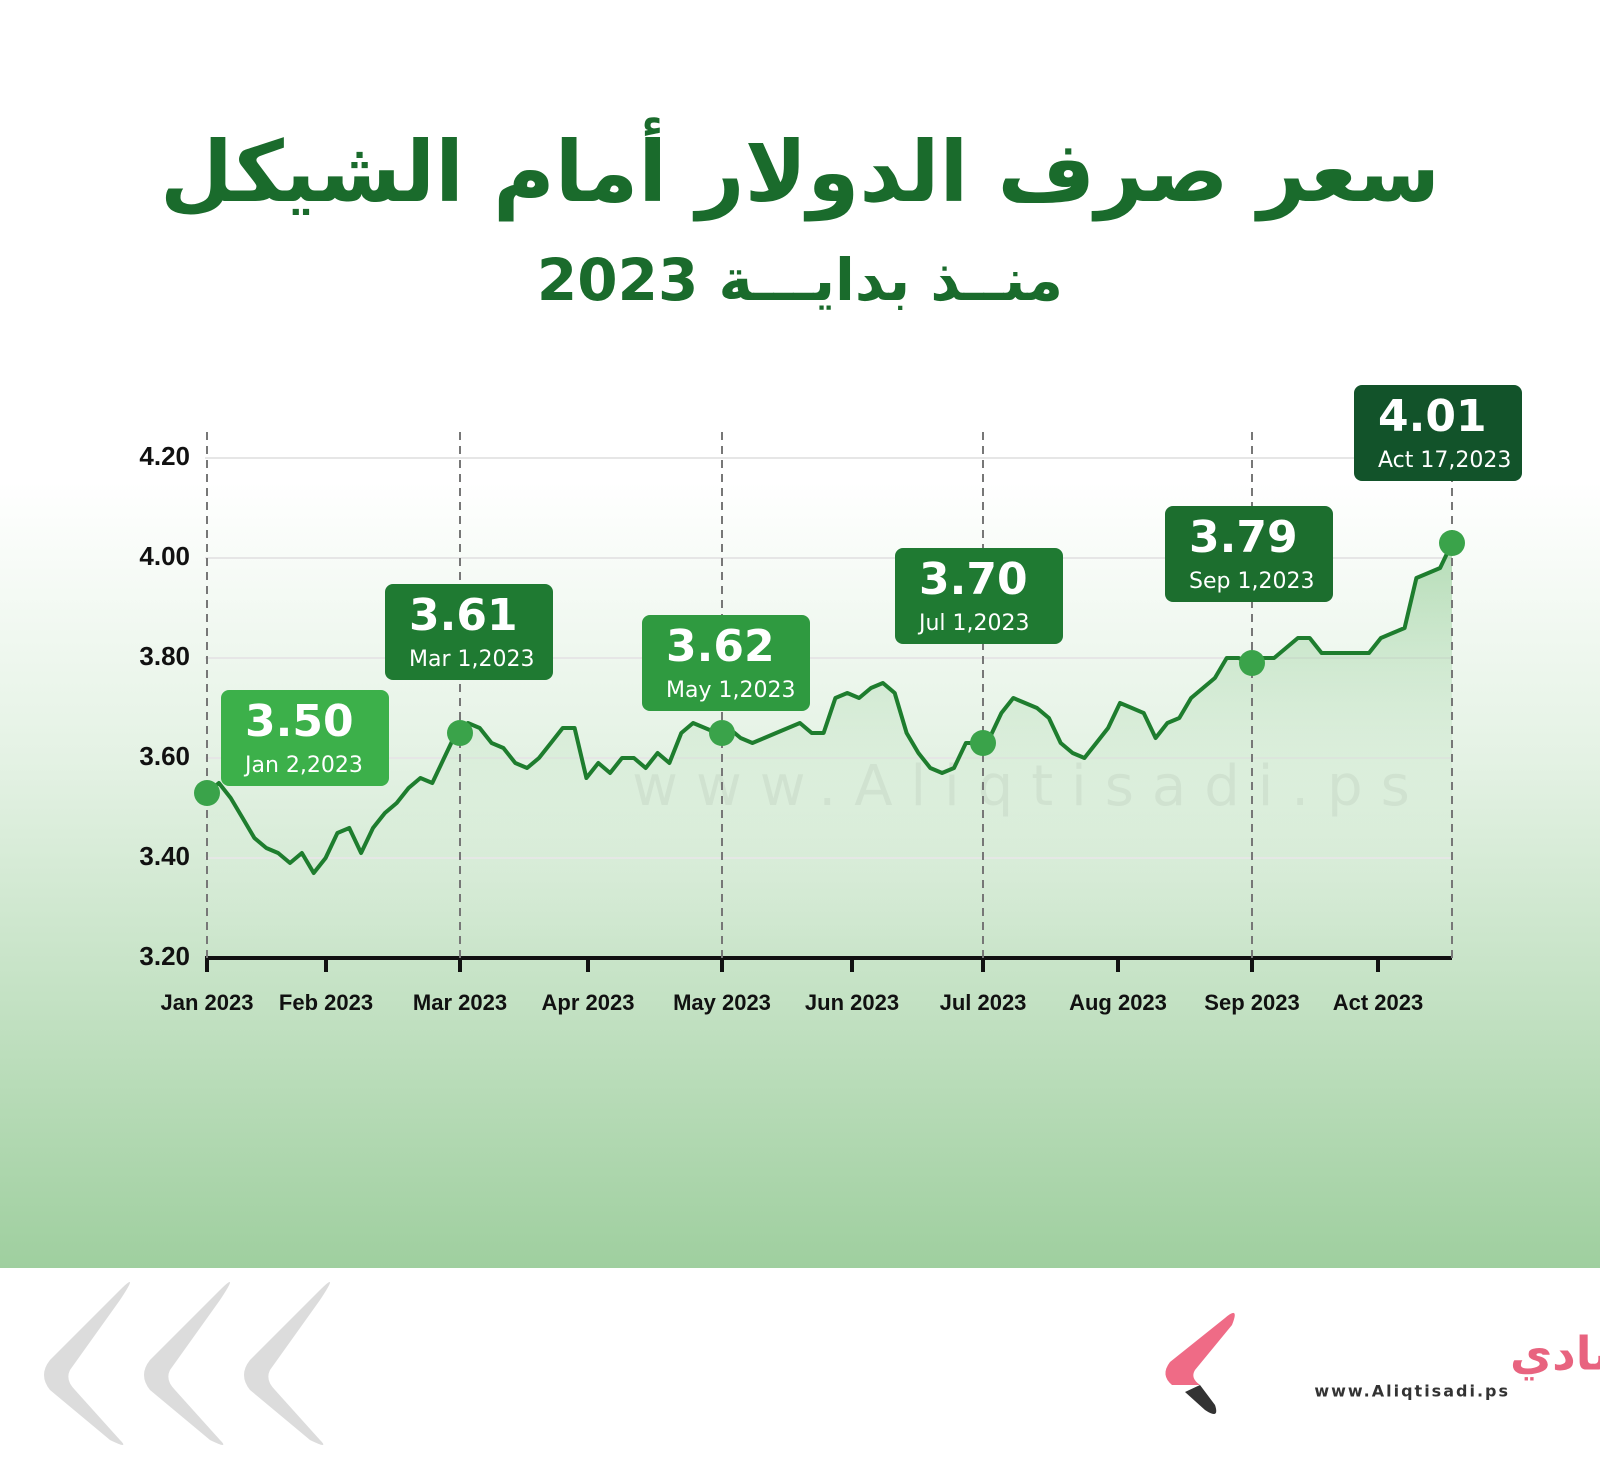 Image resolution: width=1600 pixels, height=1462 pixels. What do you see at coordinates (326, 1002) in the screenshot?
I see `x-tick-label: Feb 2023` at bounding box center [326, 1002].